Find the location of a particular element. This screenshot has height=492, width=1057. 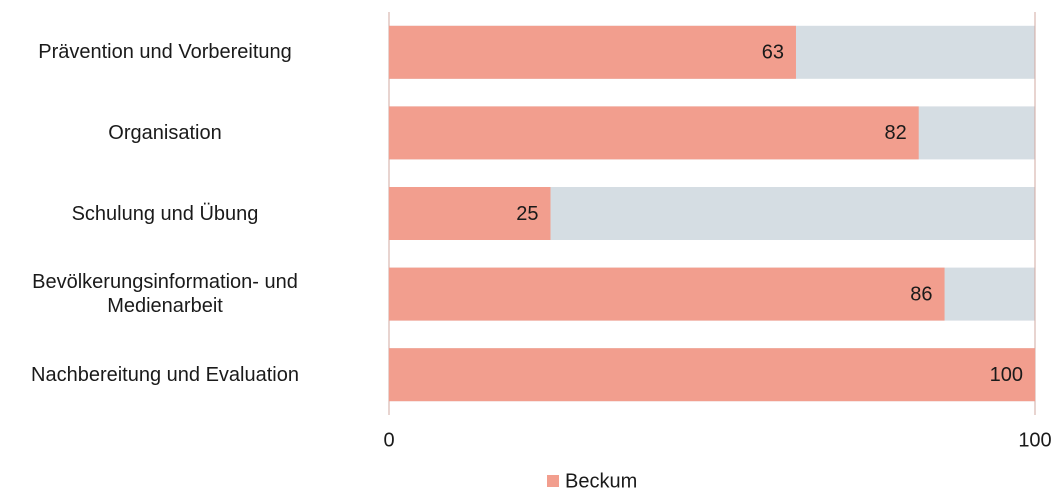

value-label: 63 is located at coordinates (773, 53).